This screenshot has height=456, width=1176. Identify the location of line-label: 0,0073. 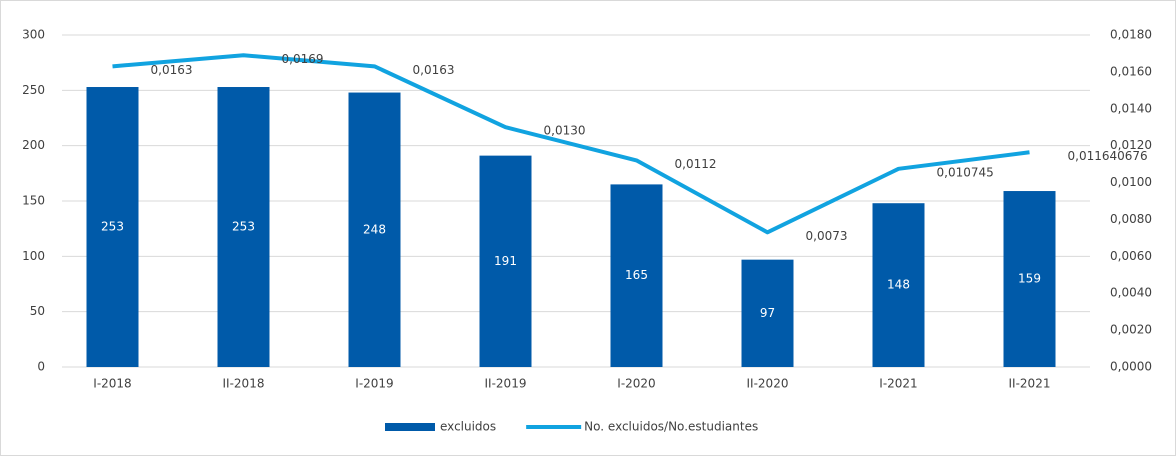
(827, 236).